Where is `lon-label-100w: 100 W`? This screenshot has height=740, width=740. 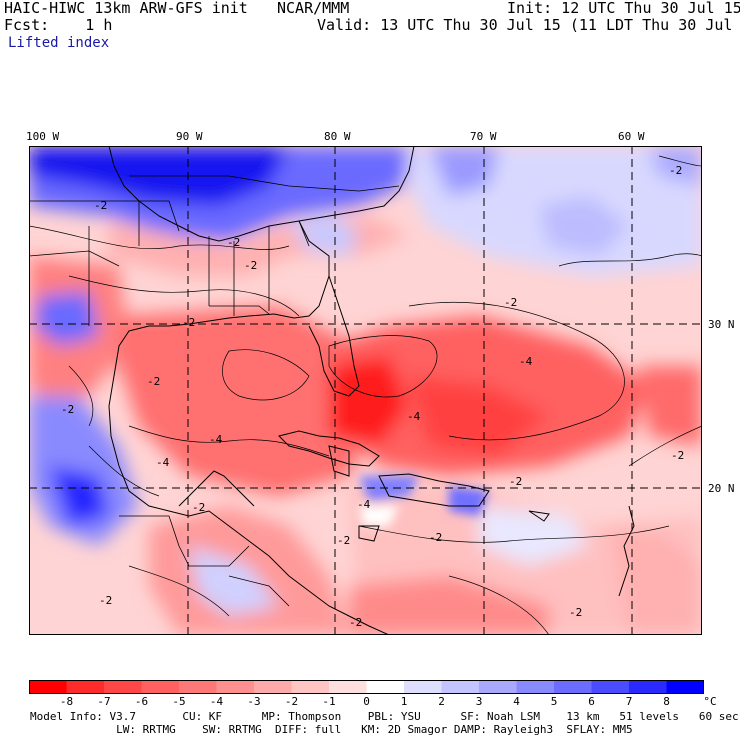 lon-label-100w: 100 W is located at coordinates (43, 136).